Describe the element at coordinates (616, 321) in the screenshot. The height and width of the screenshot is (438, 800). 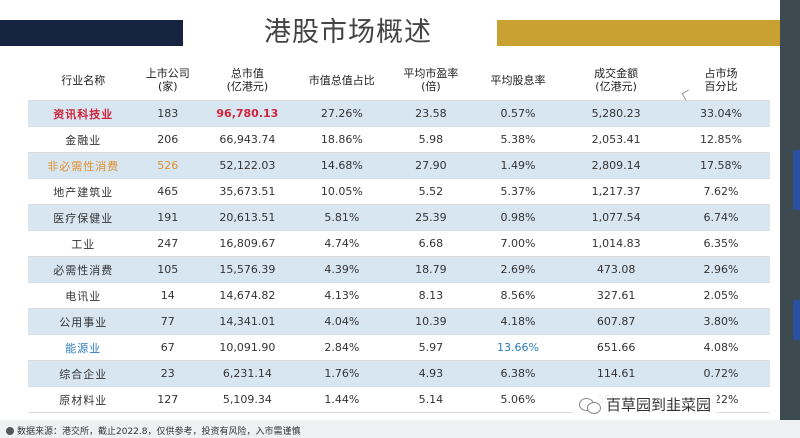
I see `table-cell: 607.87` at that location.